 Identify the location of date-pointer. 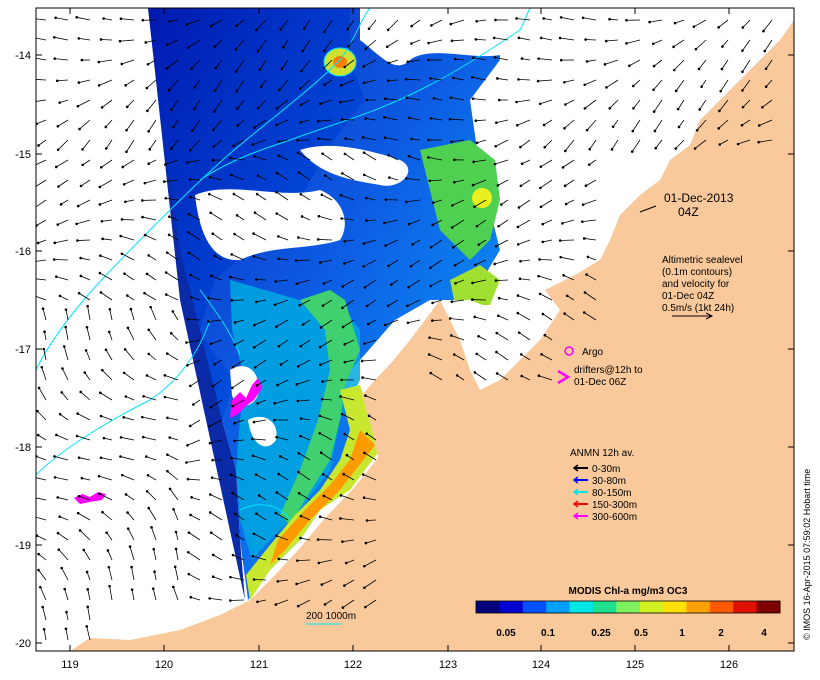
(648, 209).